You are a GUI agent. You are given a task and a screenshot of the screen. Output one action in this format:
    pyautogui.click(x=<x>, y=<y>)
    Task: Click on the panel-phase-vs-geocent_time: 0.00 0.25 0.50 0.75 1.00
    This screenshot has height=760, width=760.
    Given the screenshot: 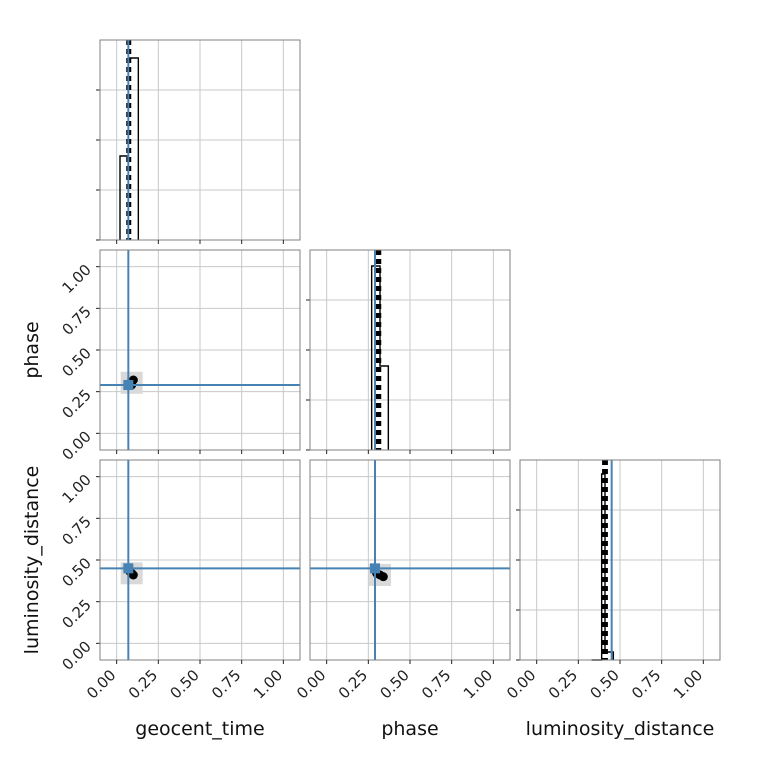 What is the action you would take?
    pyautogui.click(x=179, y=356)
    